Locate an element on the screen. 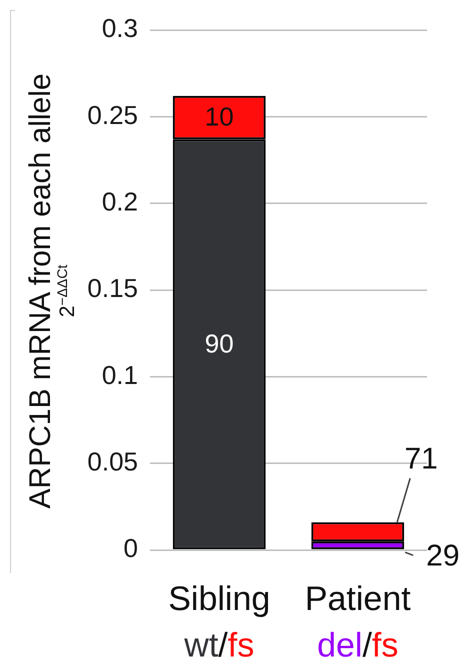 The image size is (467, 668). y-tick-label: 0.15 is located at coordinates (112, 288).